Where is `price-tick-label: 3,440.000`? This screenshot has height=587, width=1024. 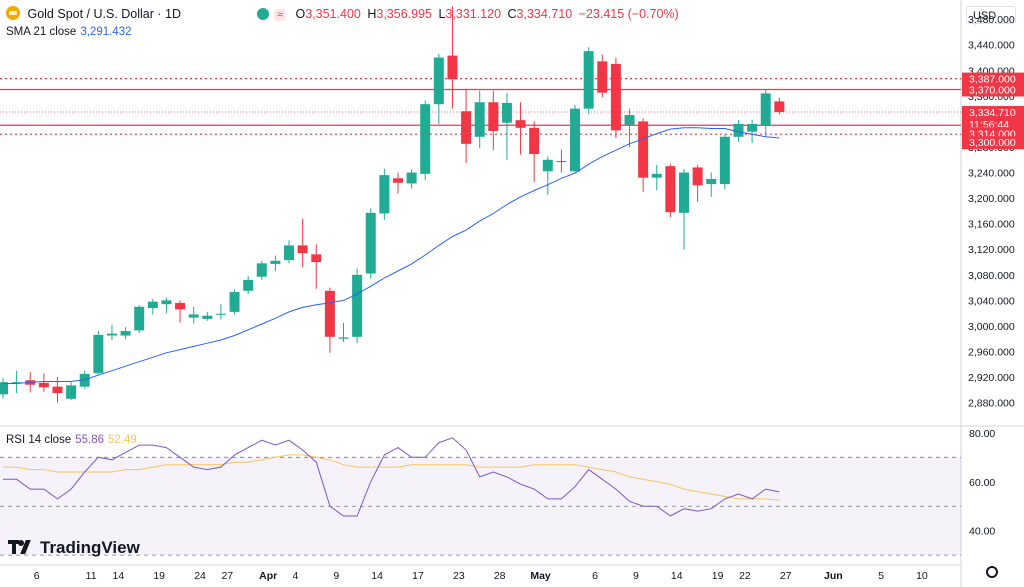 price-tick-label: 3,440.000 is located at coordinates (991, 46).